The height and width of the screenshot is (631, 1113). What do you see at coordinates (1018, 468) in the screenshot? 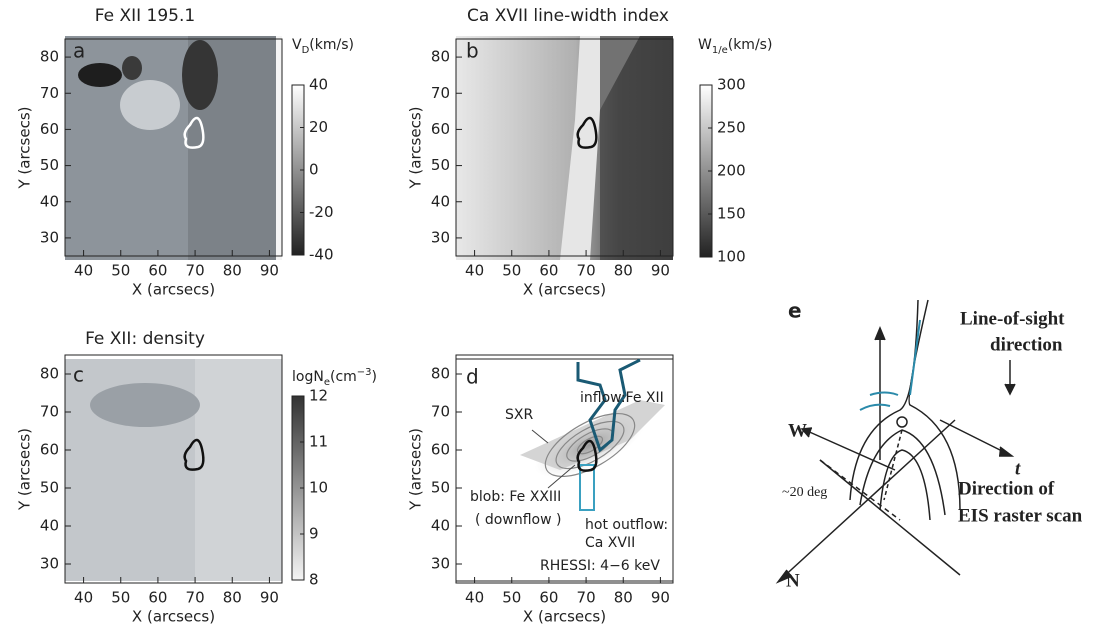
I see `diagram-label: t` at bounding box center [1018, 468].